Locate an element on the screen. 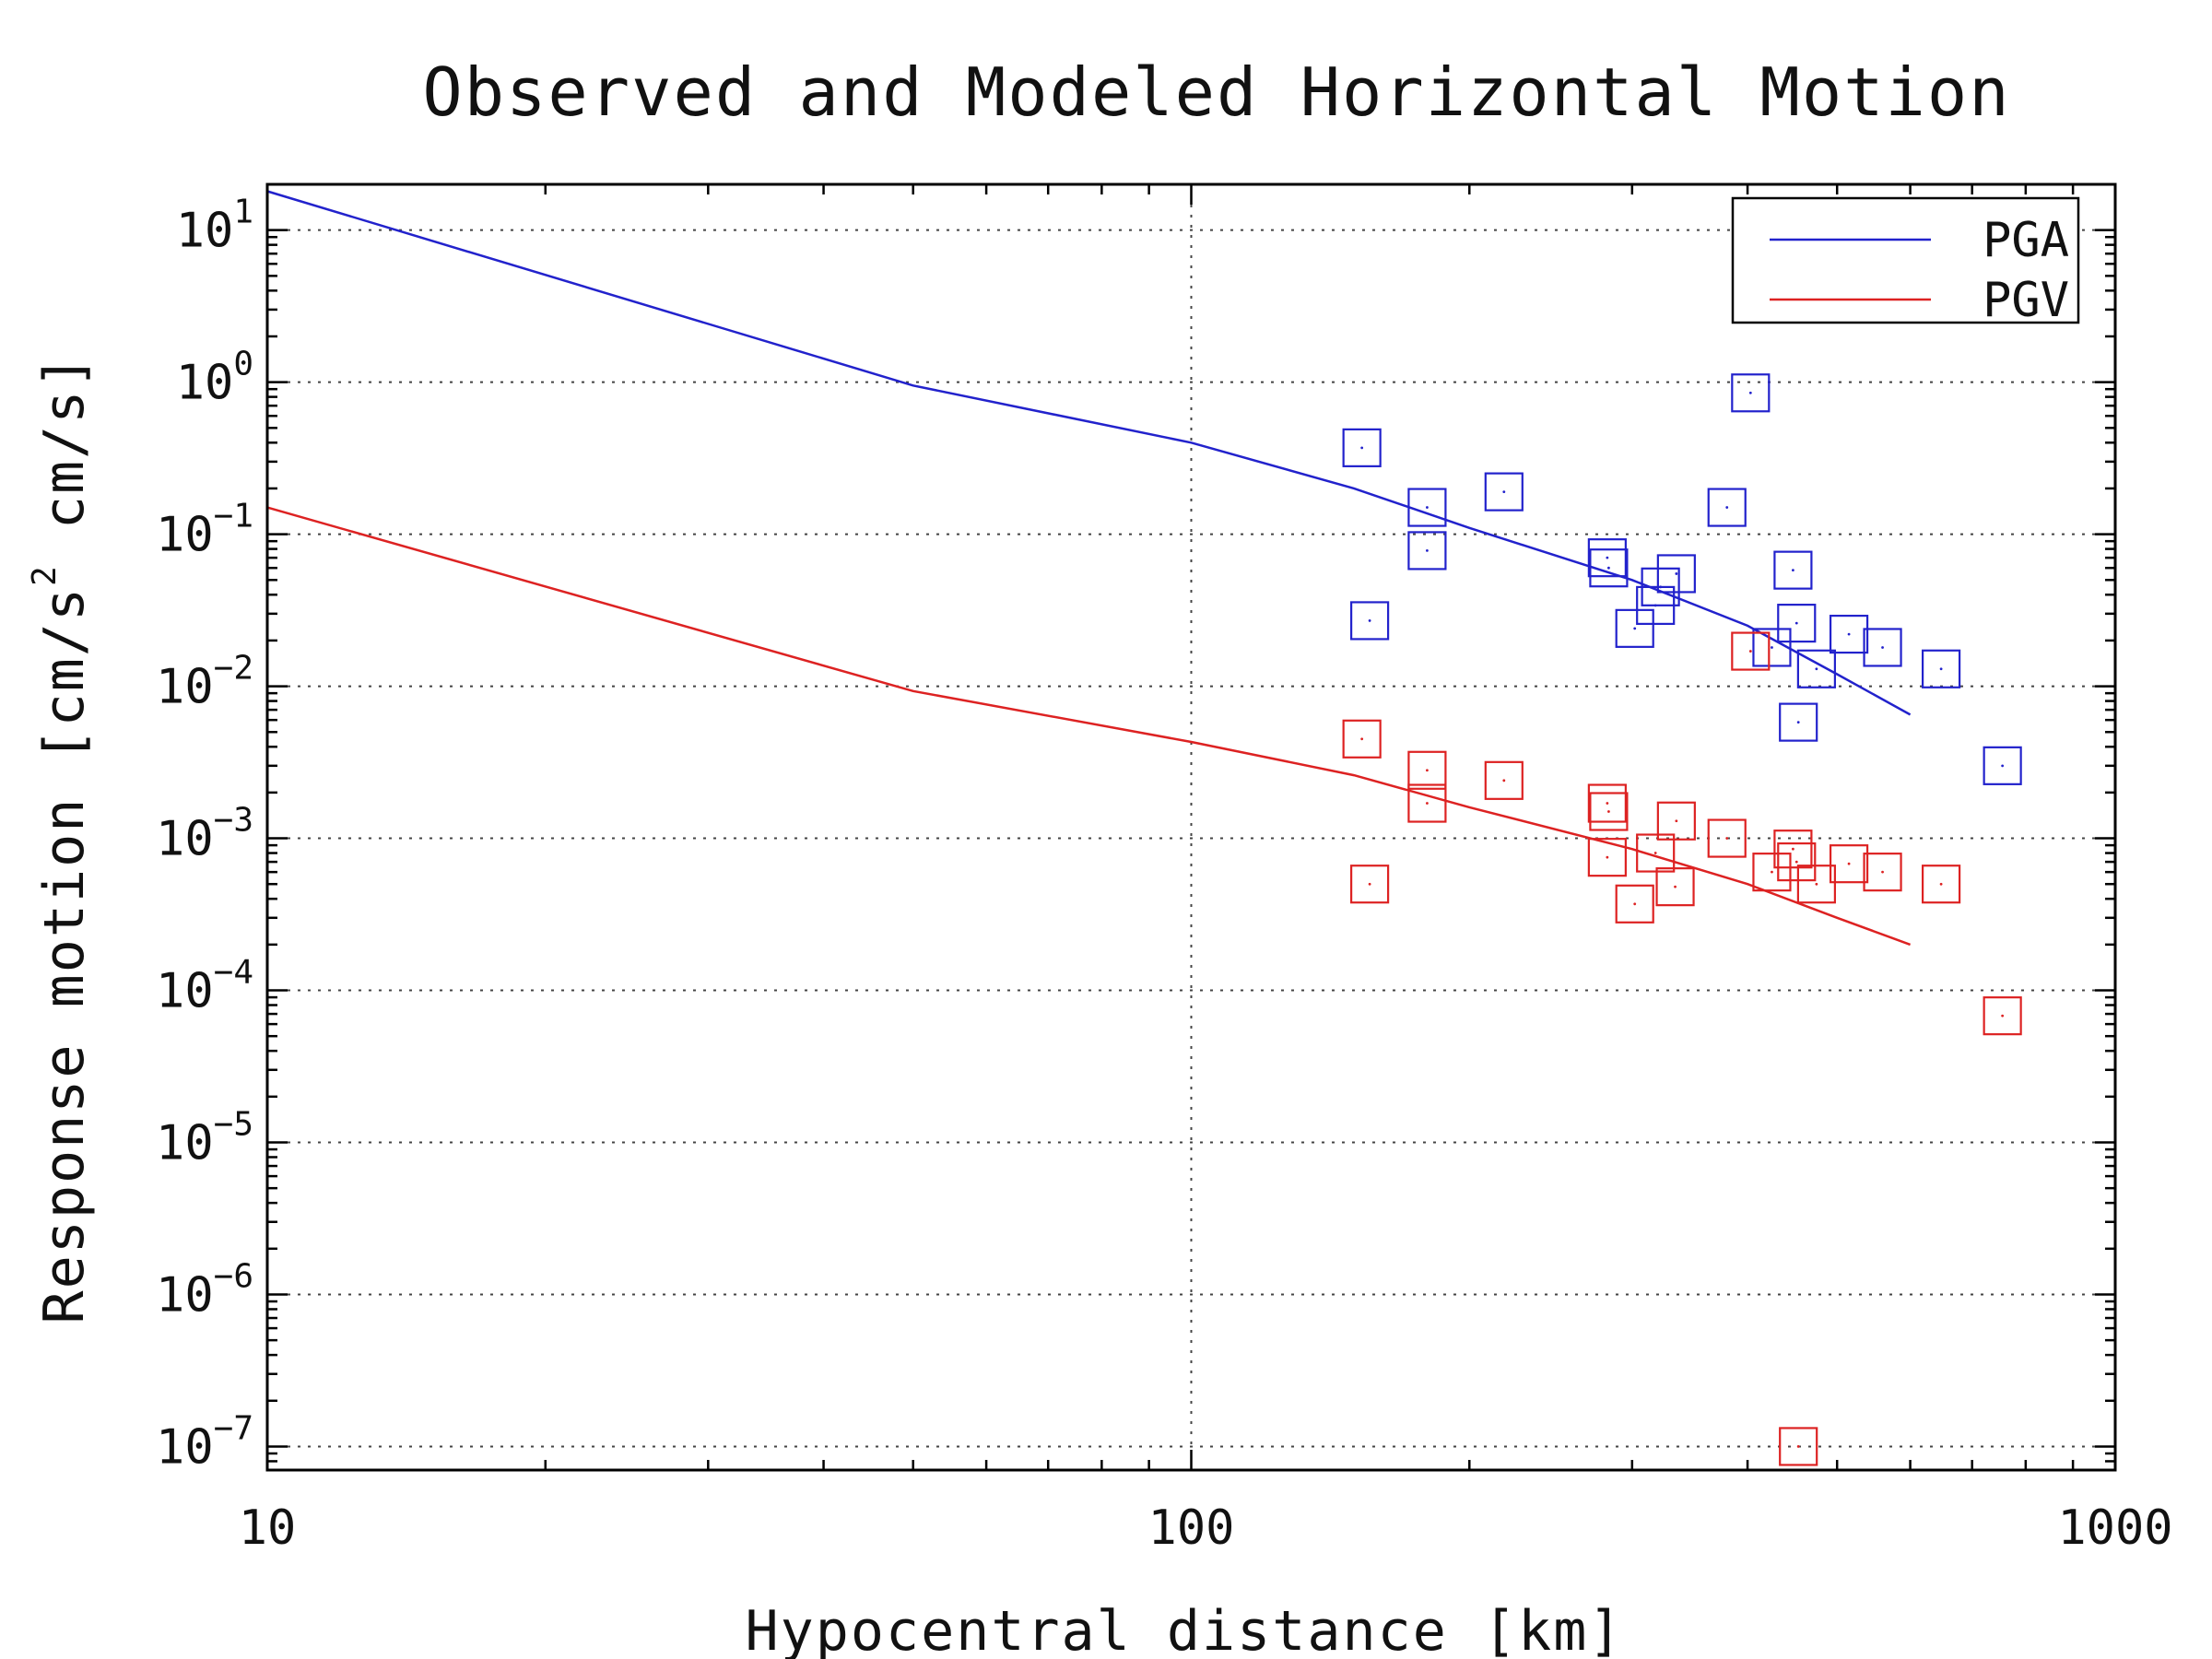 The height and width of the screenshot is (1659, 2212). legend-label: PGV is located at coordinates (2026, 300).